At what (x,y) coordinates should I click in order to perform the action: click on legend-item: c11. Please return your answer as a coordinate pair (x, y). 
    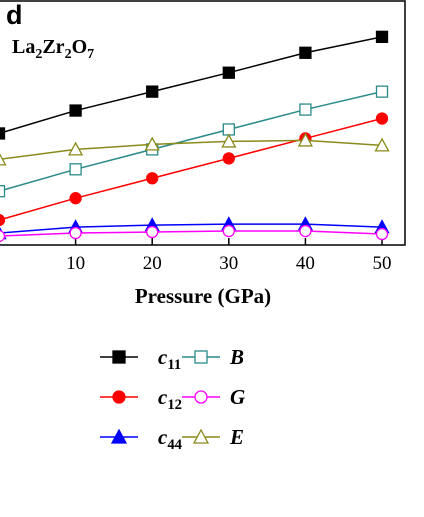
    Looking at the image, I should click on (140, 359).